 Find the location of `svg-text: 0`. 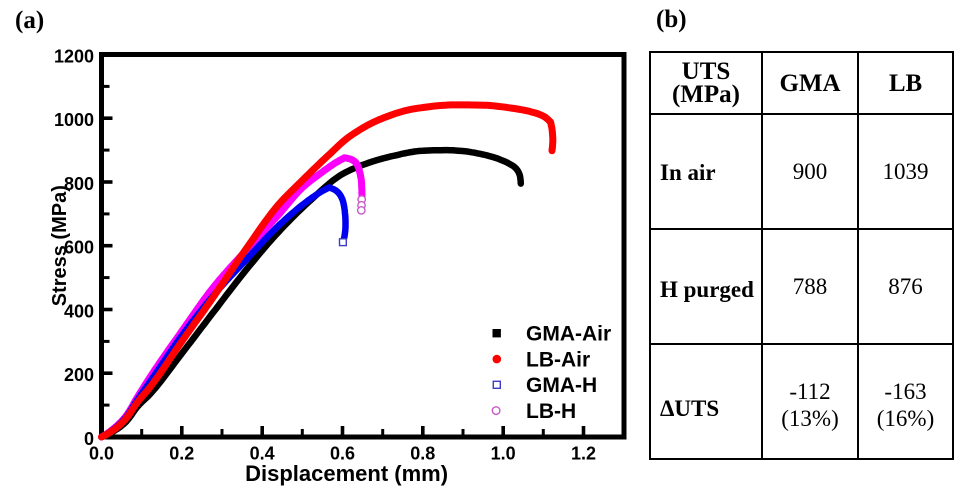

svg-text: 0 is located at coordinates (89, 439).